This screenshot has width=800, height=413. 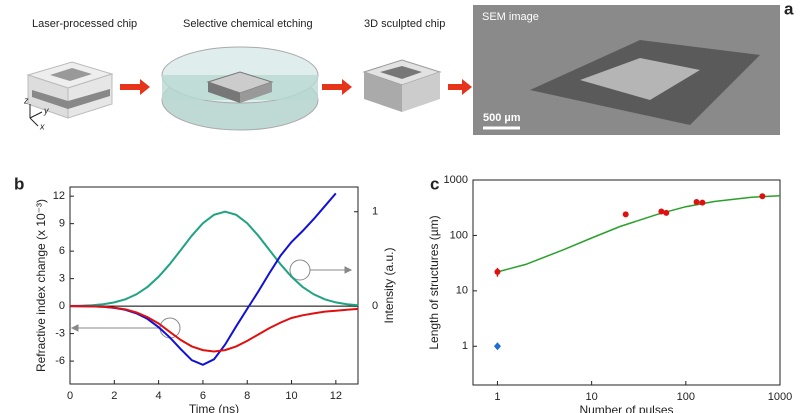 I want to click on y-tick-label: 9, so click(x=62, y=224).